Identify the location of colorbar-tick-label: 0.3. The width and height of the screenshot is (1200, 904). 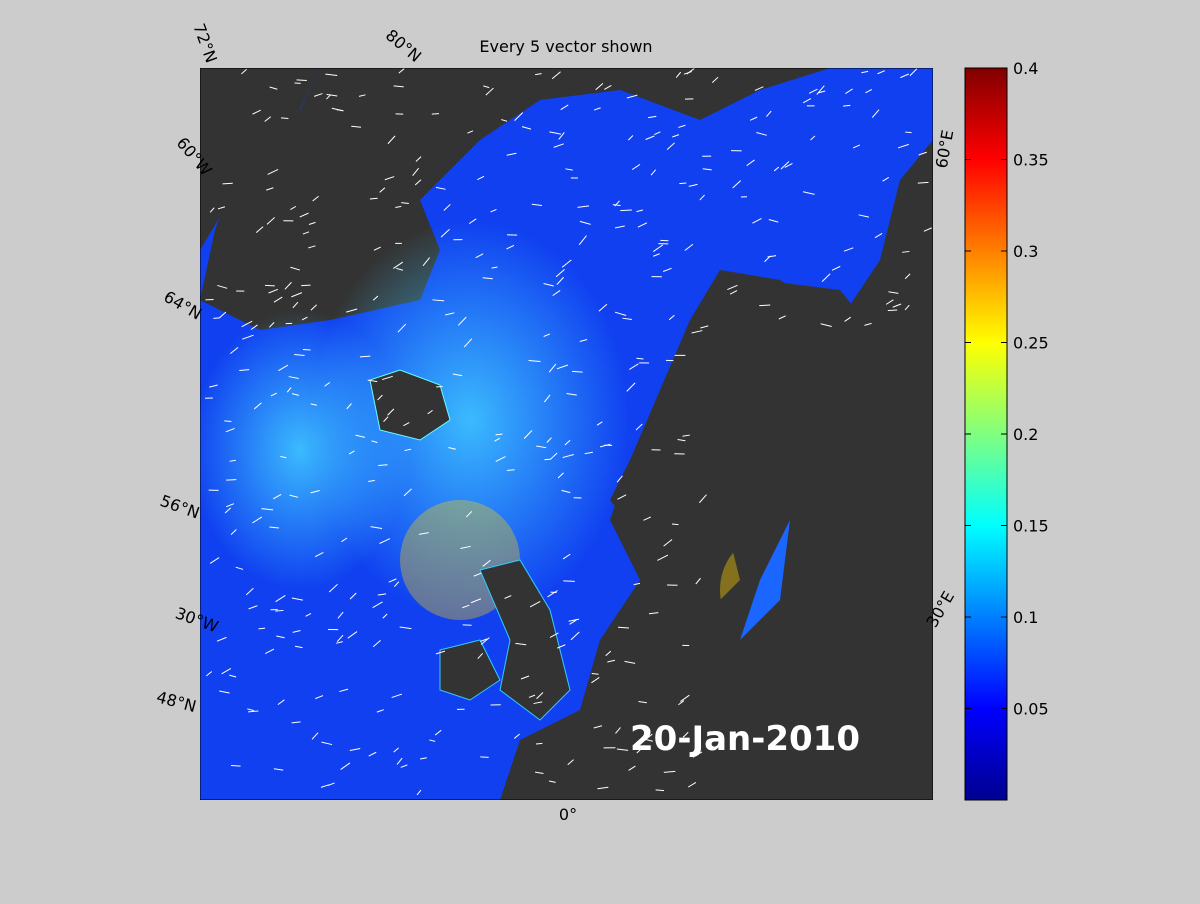
(1025, 251).